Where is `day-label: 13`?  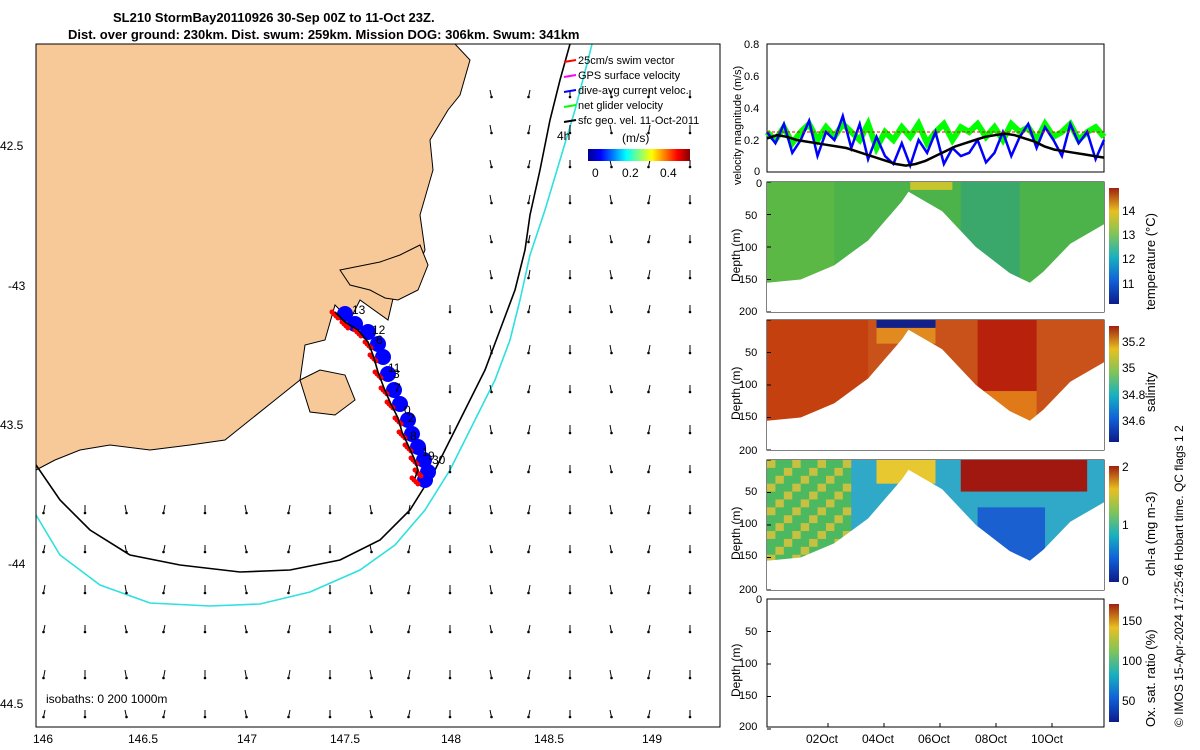 day-label: 13 is located at coordinates (359, 310).